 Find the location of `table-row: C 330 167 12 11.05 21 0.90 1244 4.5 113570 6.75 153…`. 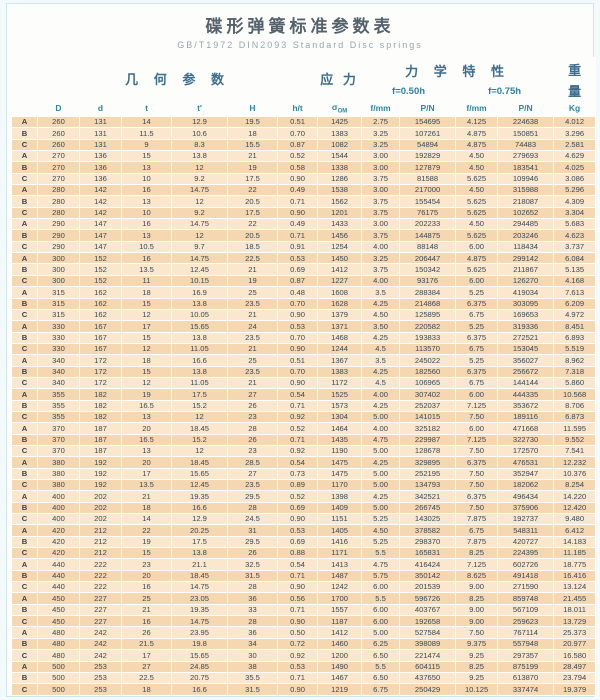

table-row: C 330 167 12 11.05 21 0.90 1244 4.5 113570 6.75 153… is located at coordinates (304, 349).